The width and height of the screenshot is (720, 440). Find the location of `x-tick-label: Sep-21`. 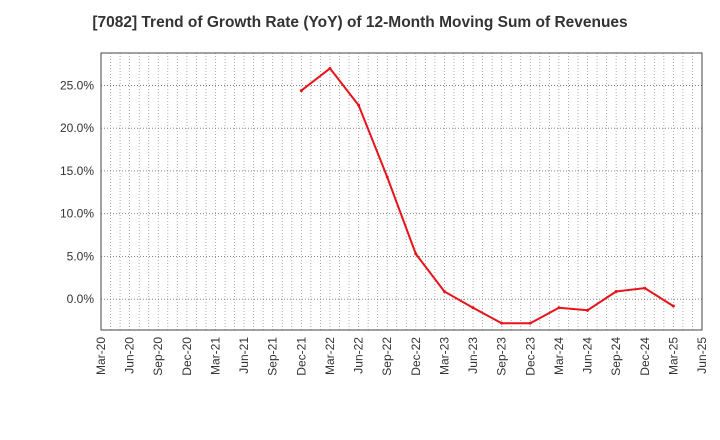

x-tick-label: Sep-21 is located at coordinates (273, 356).